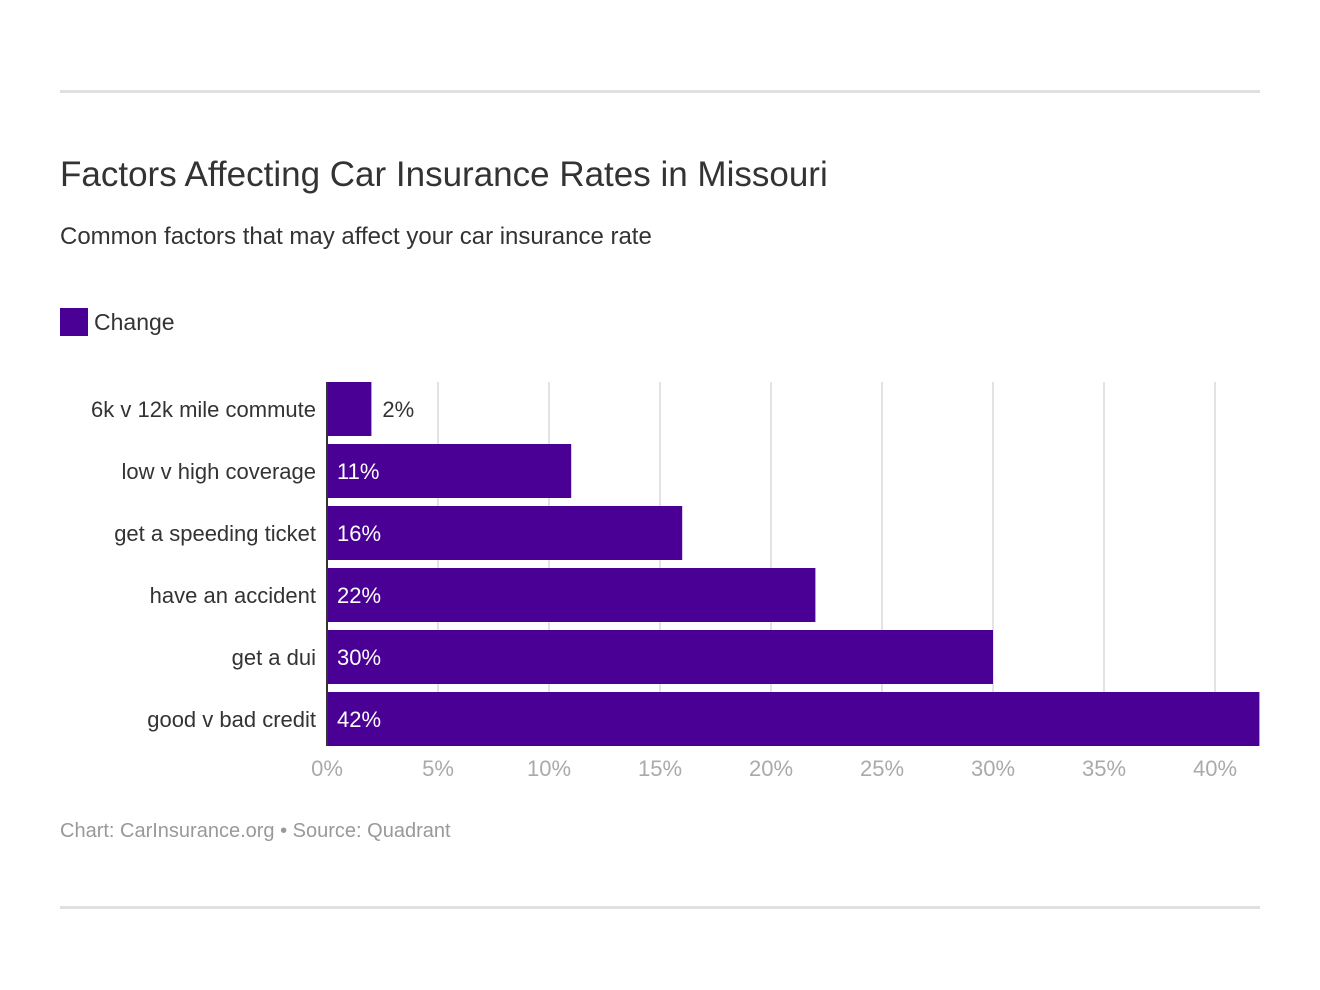 The height and width of the screenshot is (990, 1320). Describe the element at coordinates (771, 768) in the screenshot. I see `x-tick-label: 20%` at that location.